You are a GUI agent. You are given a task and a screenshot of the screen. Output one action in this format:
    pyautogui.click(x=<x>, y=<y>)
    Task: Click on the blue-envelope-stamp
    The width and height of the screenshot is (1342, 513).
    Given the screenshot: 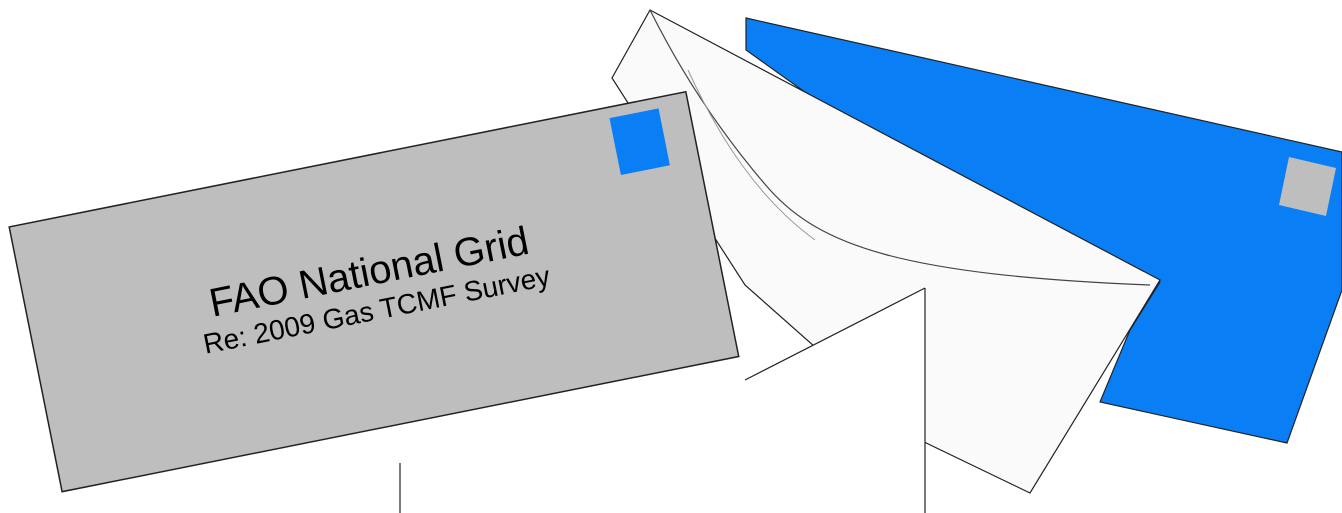 What is the action you would take?
    pyautogui.click(x=1307, y=186)
    